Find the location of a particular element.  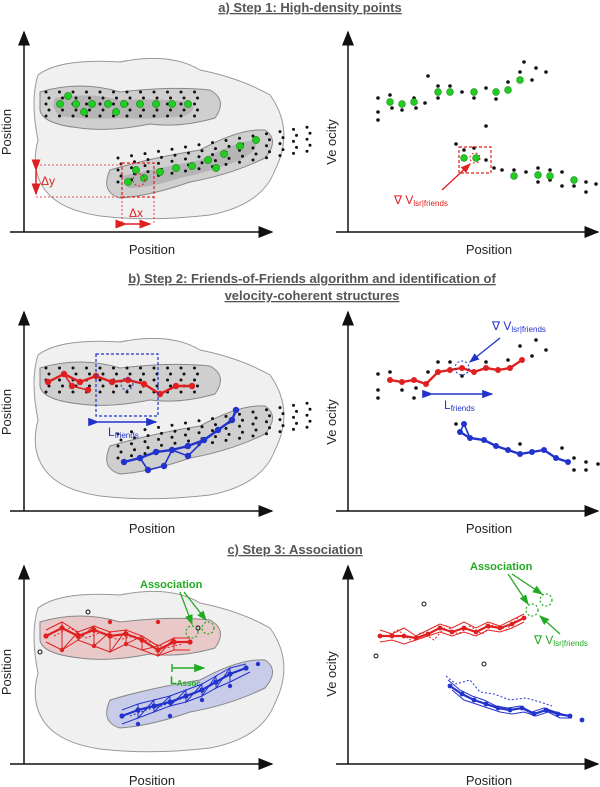

gradient-arrow is located at coordinates (456, 177).